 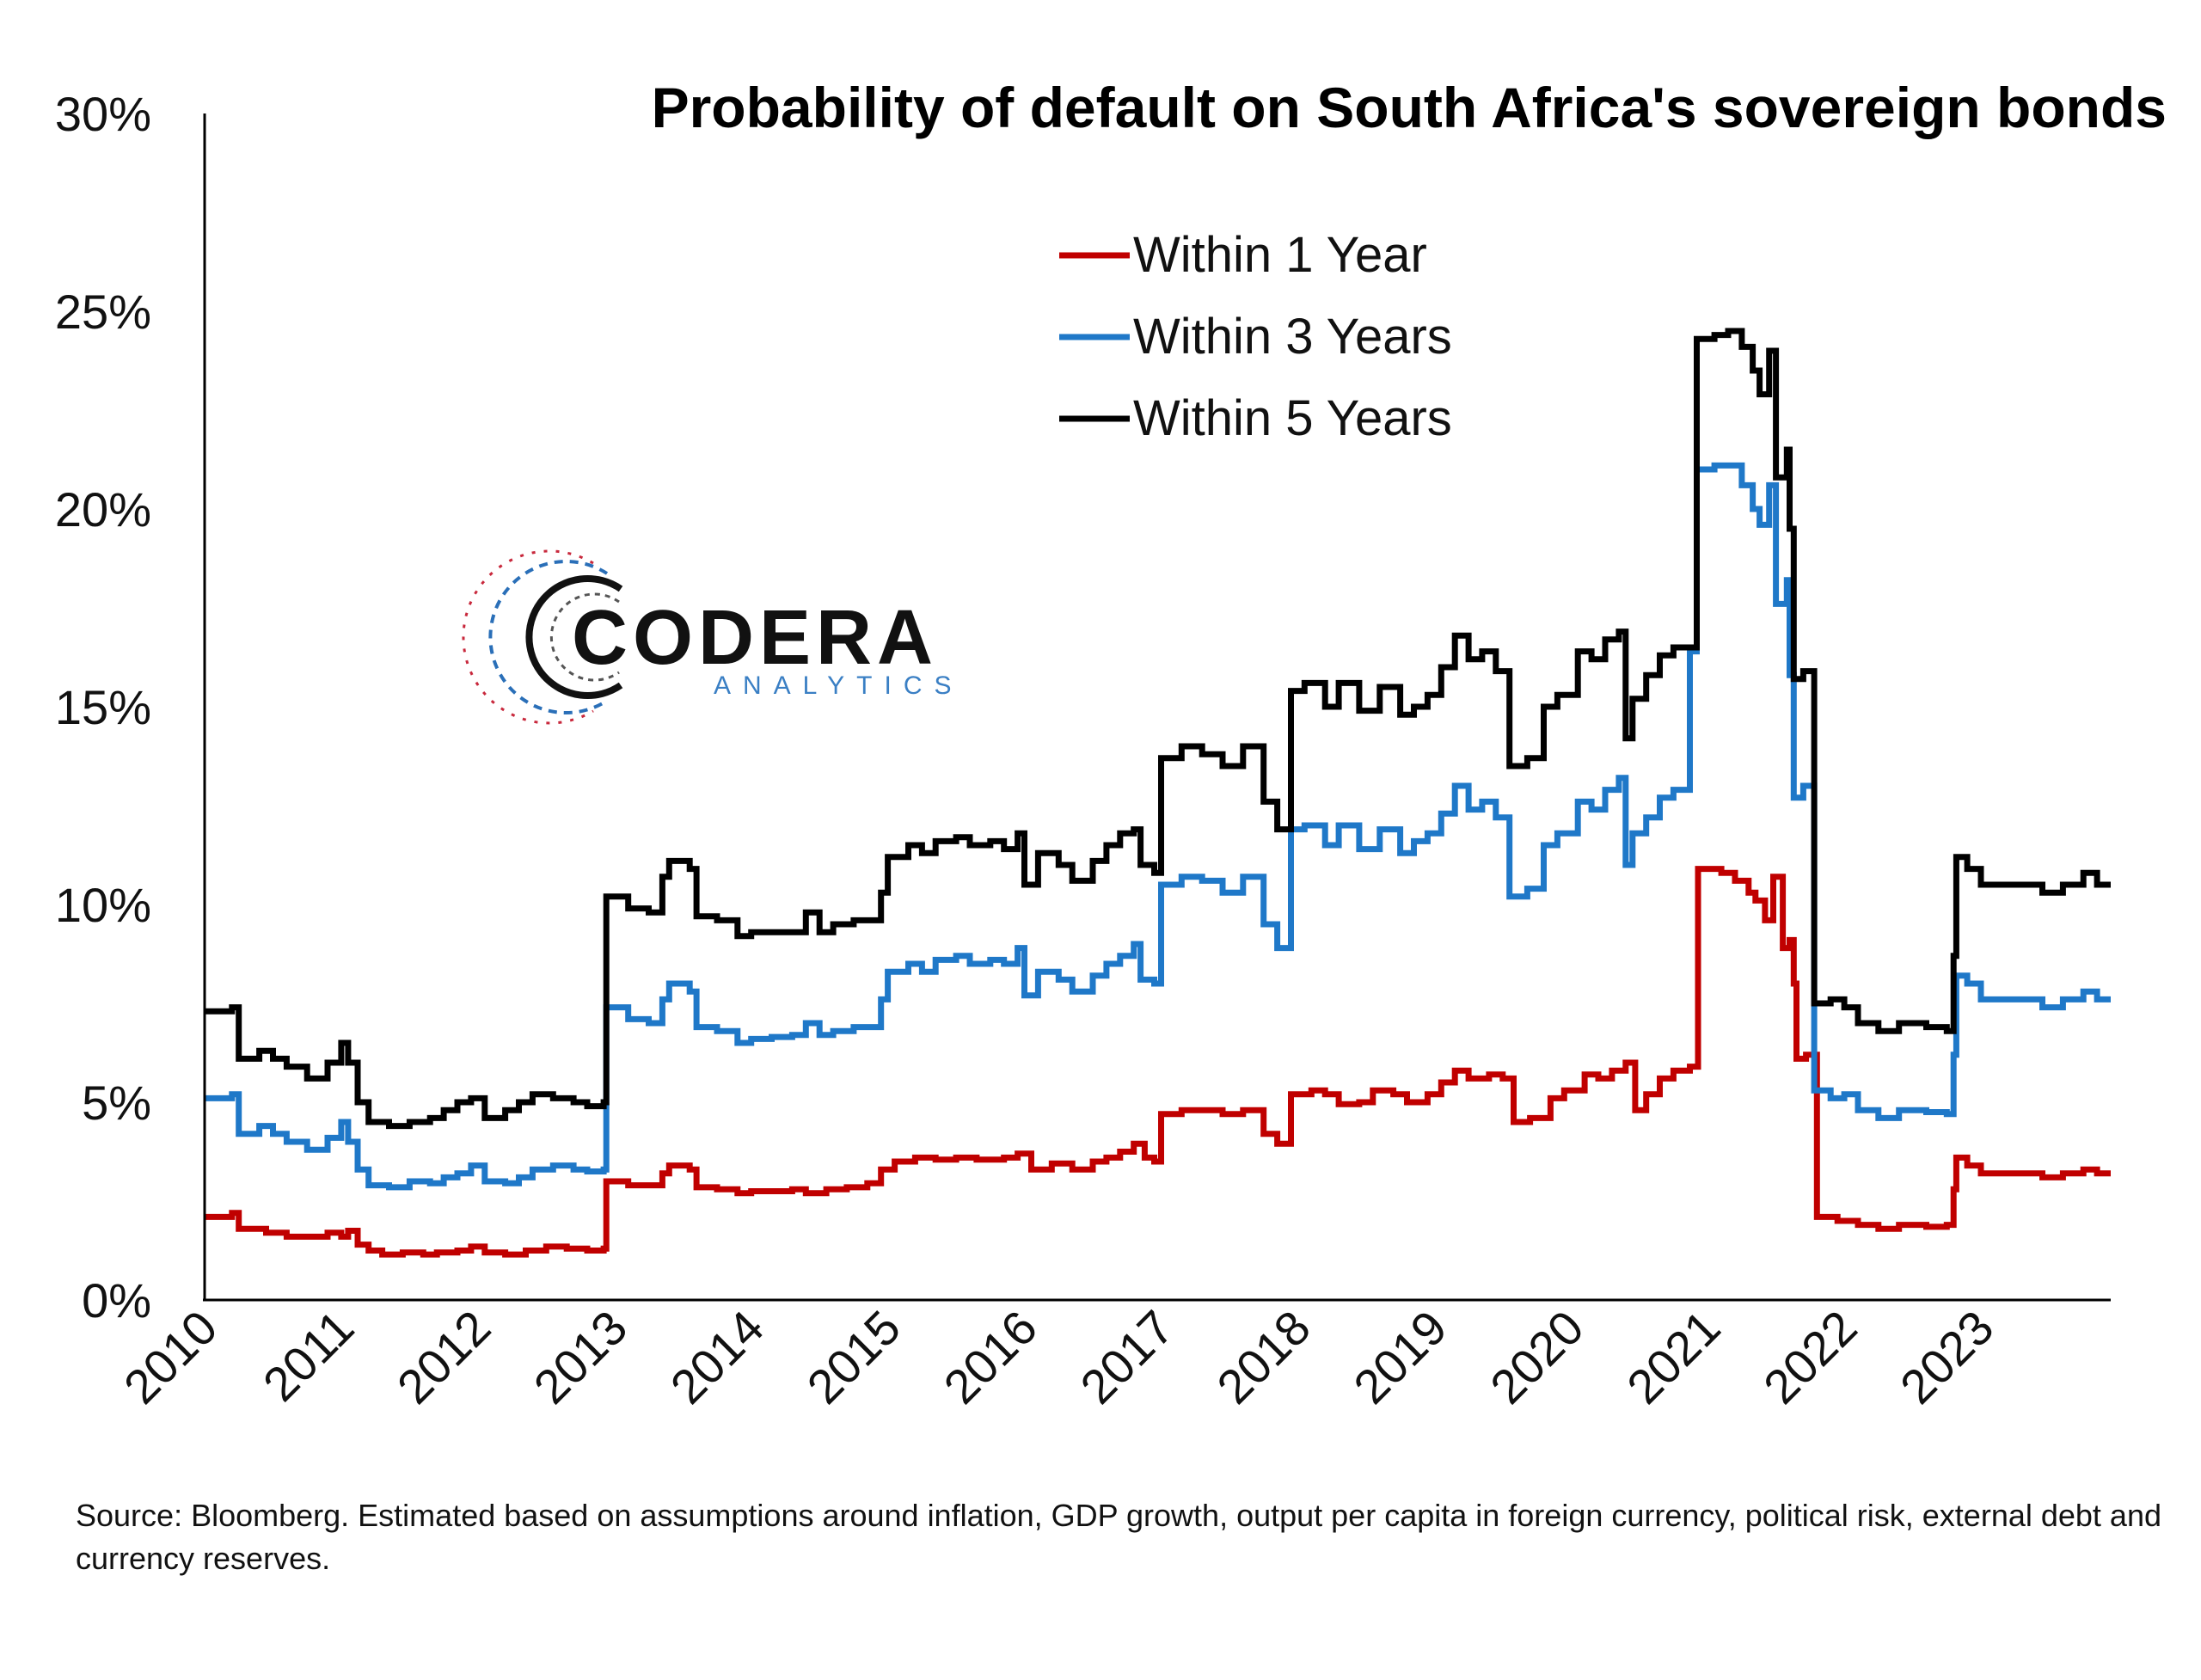 I want to click on x-tick-label: 2022, so click(x=1810, y=1357).